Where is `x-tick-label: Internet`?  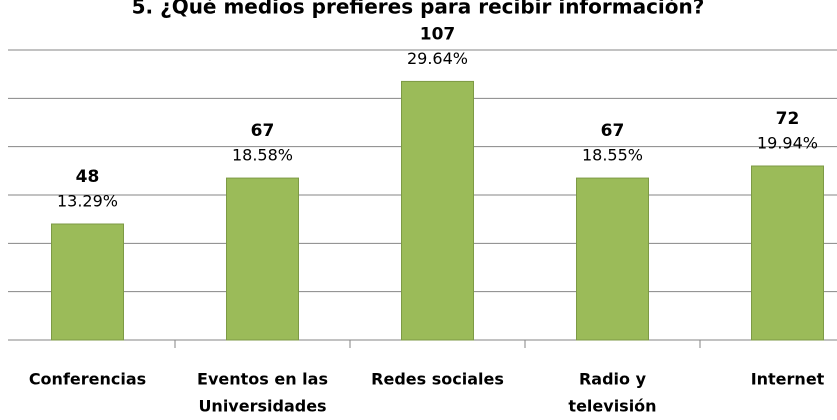 x-tick-label: Internet is located at coordinates (788, 379).